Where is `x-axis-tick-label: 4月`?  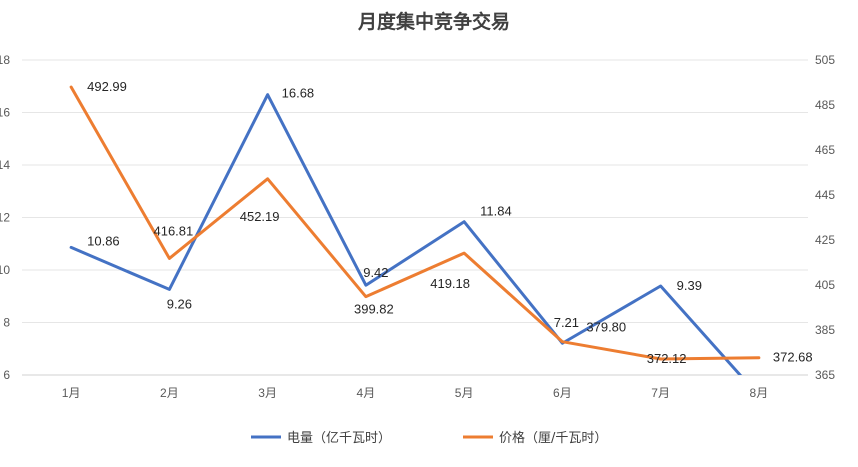
x-axis-tick-label: 4月 is located at coordinates (366, 393).